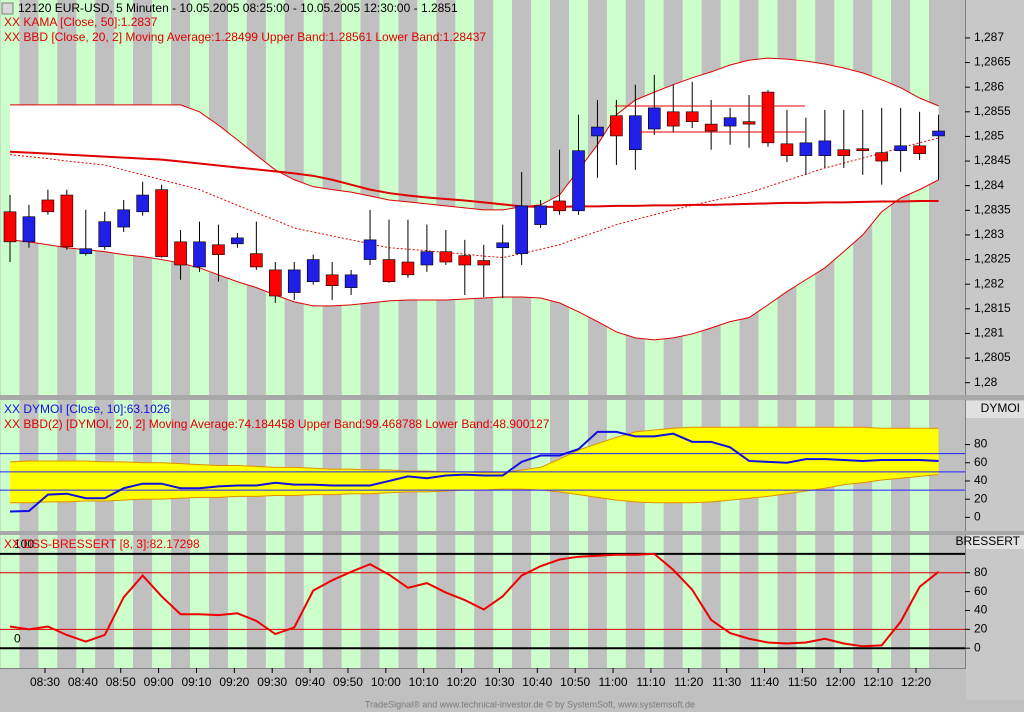 This screenshot has height=712, width=1024. I want to click on x-tick-label: 09:30, so click(272, 682).